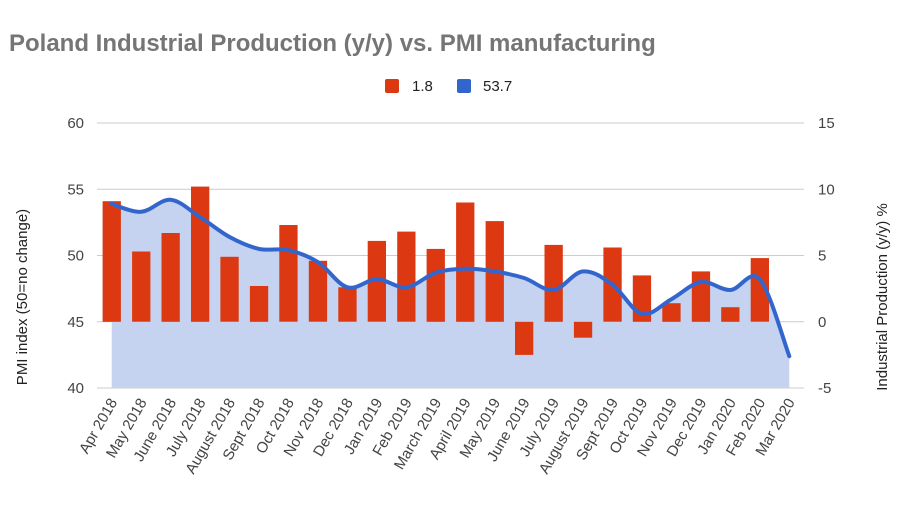 Image resolution: width=900 pixels, height=510 pixels. What do you see at coordinates (75, 322) in the screenshot?
I see `left-tick-label: 45` at bounding box center [75, 322].